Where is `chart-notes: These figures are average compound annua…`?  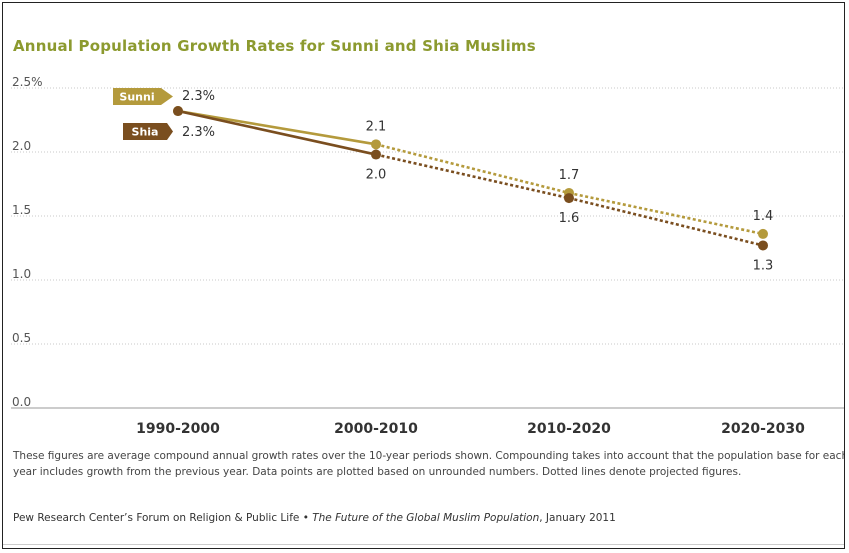
chart-notes: These figures are average compound annua… is located at coordinates (429, 464).